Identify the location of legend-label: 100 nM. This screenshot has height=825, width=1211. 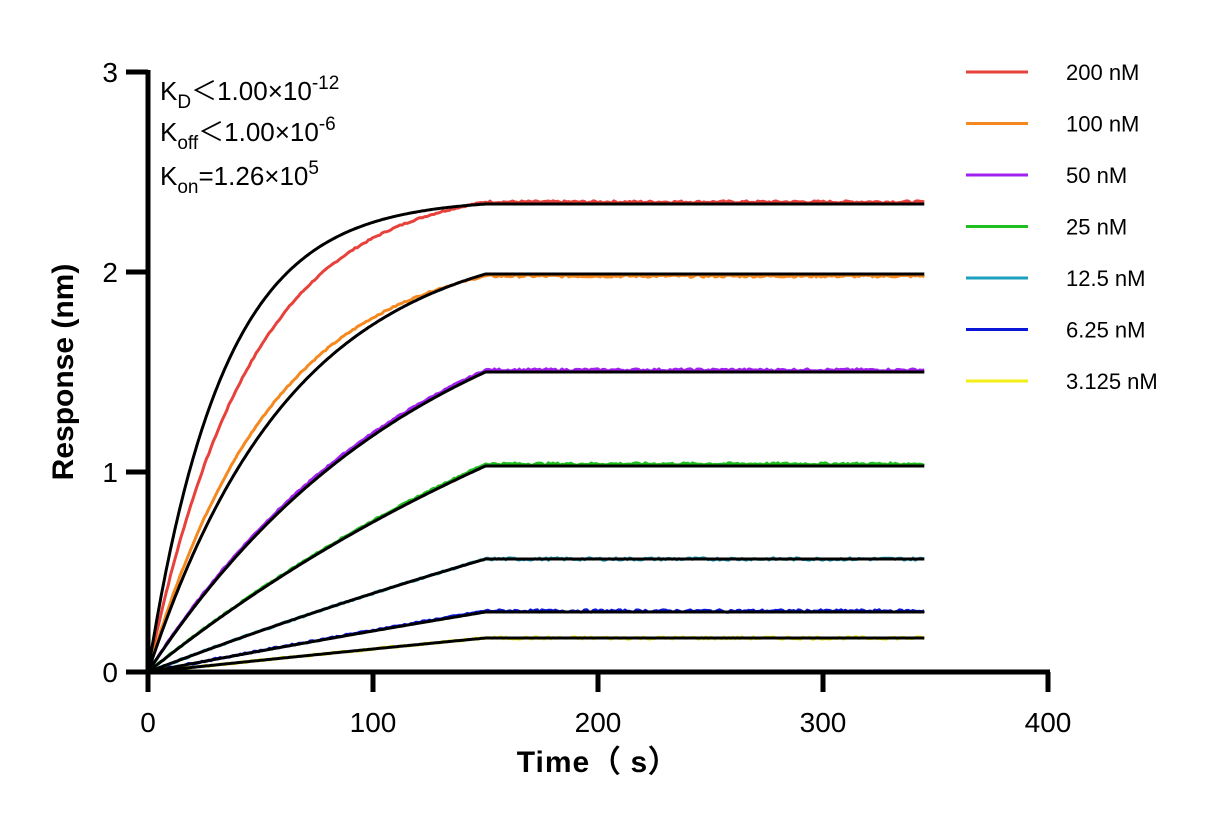
(1102, 124).